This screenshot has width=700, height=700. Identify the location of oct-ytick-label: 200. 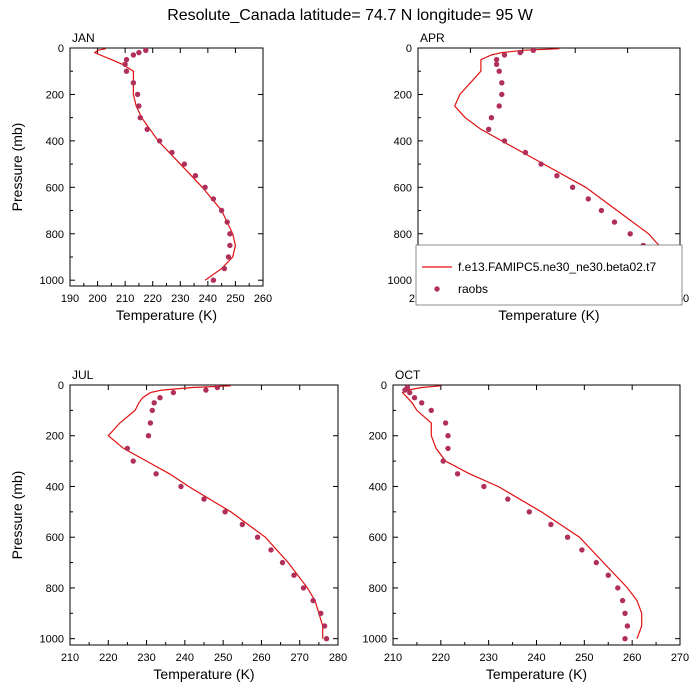
(378, 437).